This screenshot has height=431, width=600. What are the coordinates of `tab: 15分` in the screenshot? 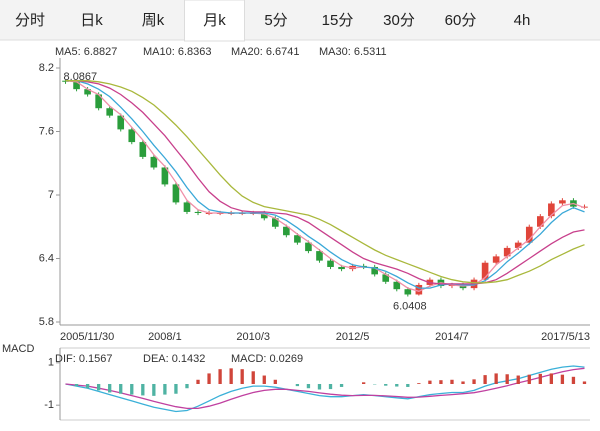 It's located at (338, 20).